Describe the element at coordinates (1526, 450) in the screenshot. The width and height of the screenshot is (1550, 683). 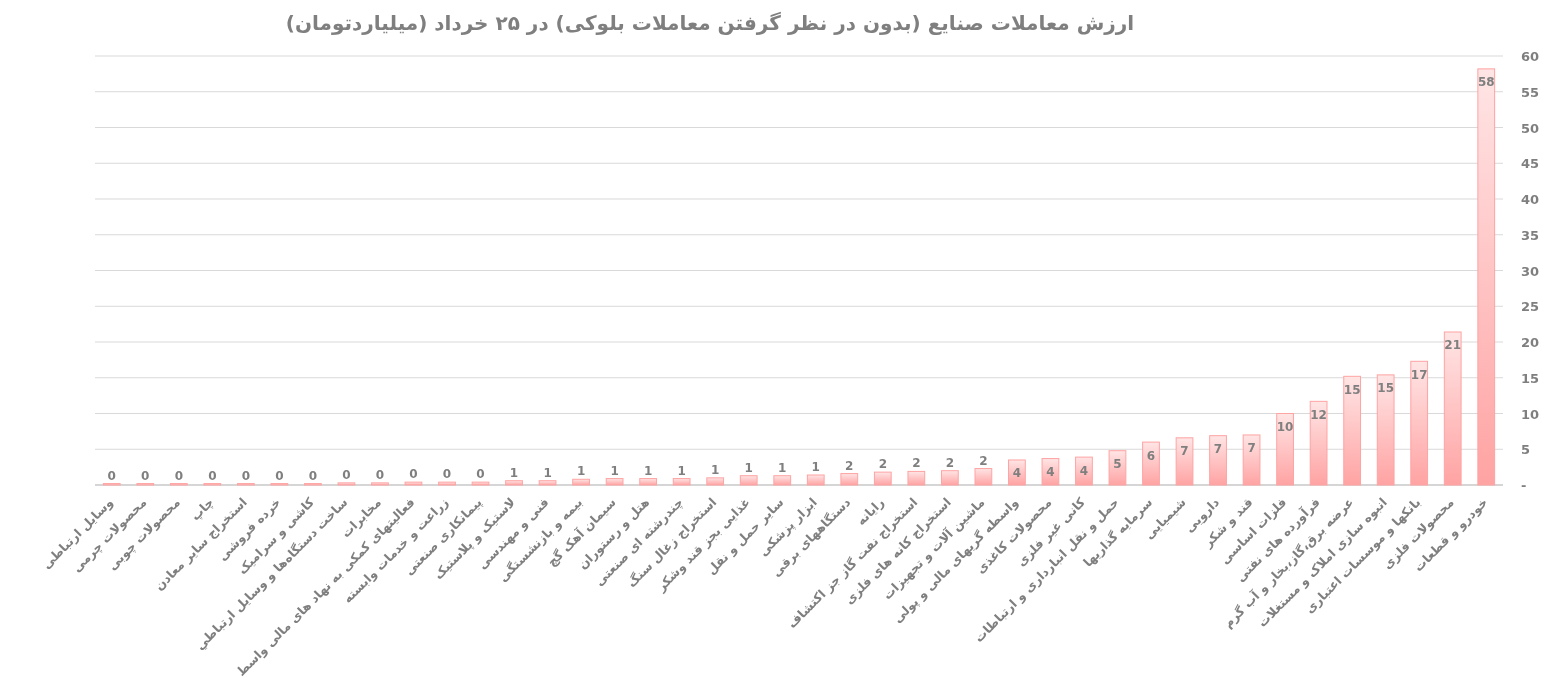
I see `y-tick-label: 5` at that location.